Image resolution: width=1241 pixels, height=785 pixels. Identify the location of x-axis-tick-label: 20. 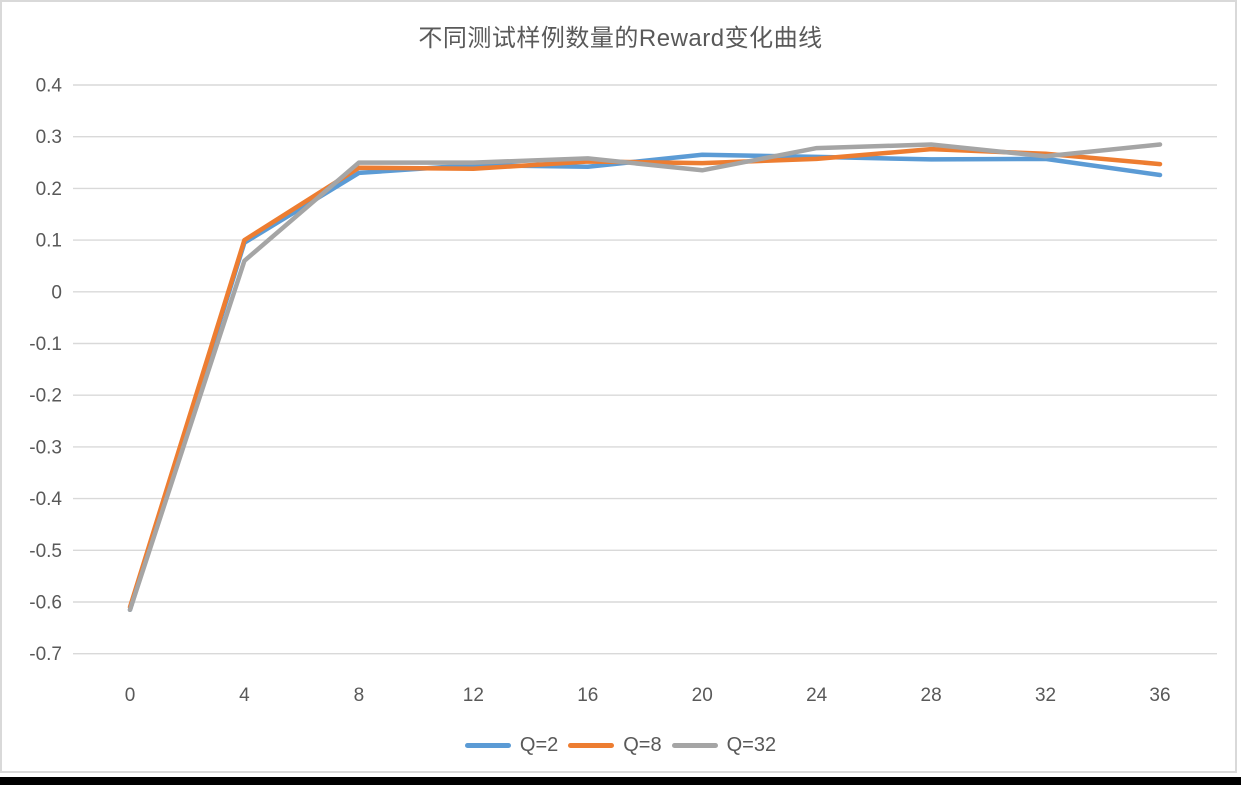
(702, 695).